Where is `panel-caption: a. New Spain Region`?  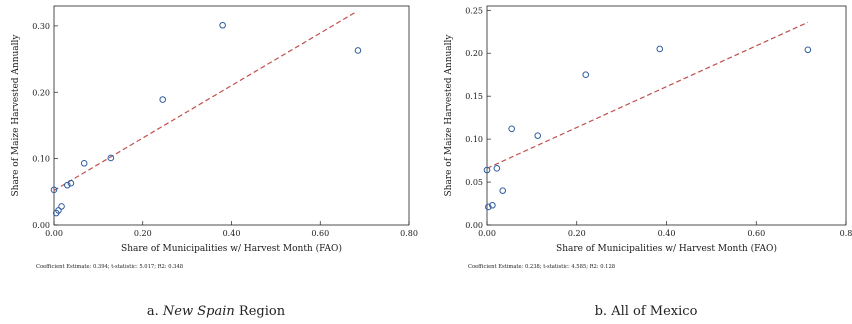 panel-caption: a. New Spain Region is located at coordinates (216, 311).